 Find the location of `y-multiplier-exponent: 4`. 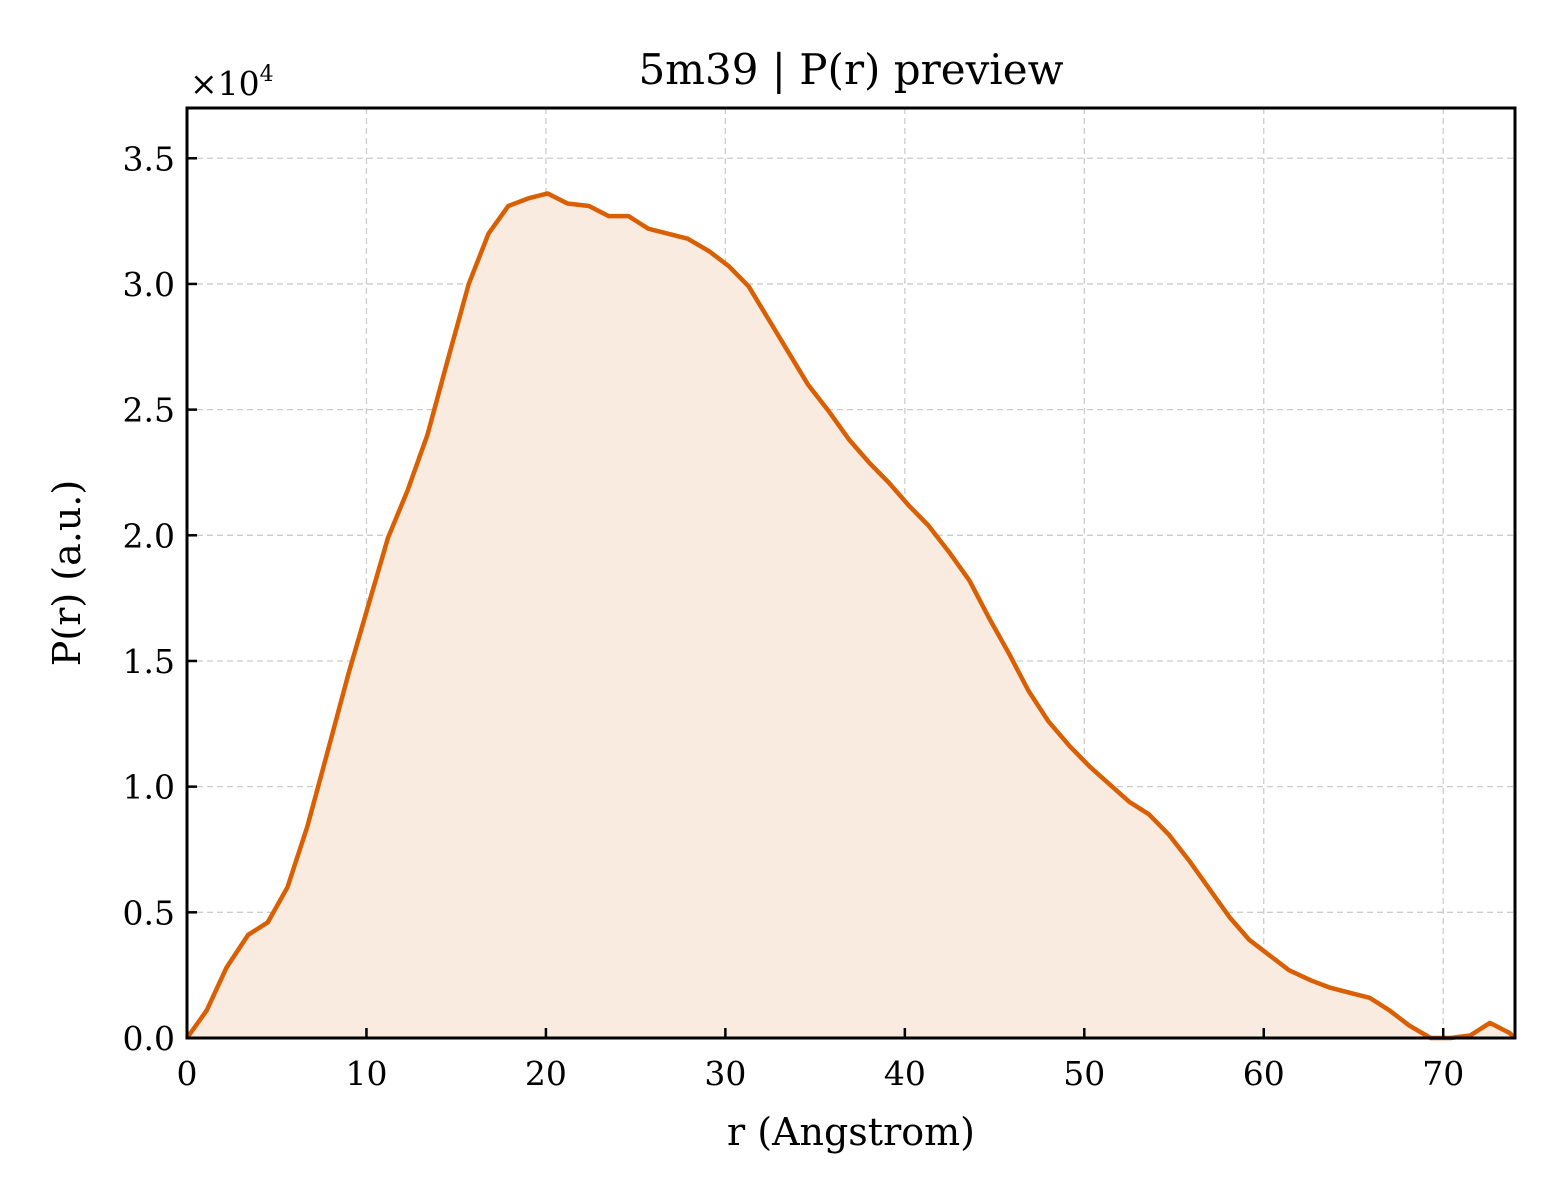

y-multiplier-exponent: 4 is located at coordinates (267, 74).